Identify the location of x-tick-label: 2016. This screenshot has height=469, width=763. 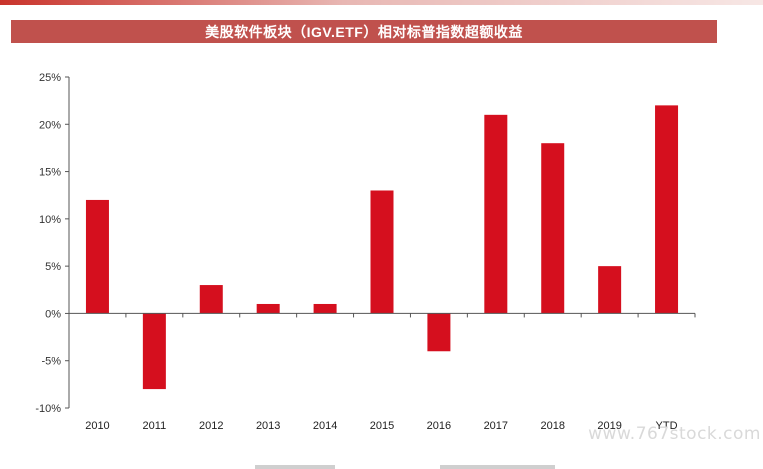
(439, 426).